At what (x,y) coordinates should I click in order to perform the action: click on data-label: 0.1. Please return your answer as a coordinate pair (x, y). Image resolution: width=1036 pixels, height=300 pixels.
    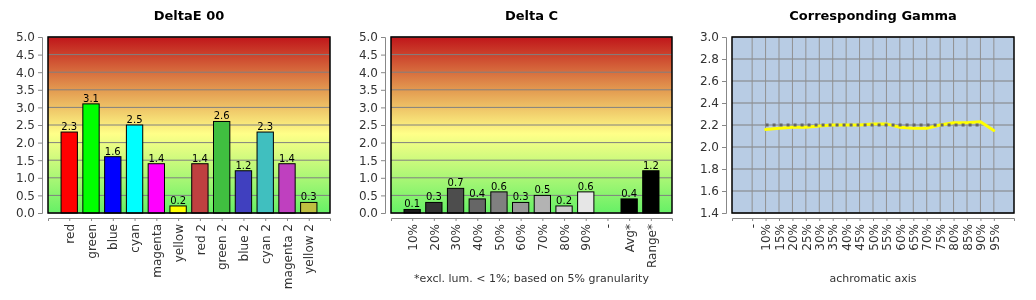
    Looking at the image, I should click on (412, 204).